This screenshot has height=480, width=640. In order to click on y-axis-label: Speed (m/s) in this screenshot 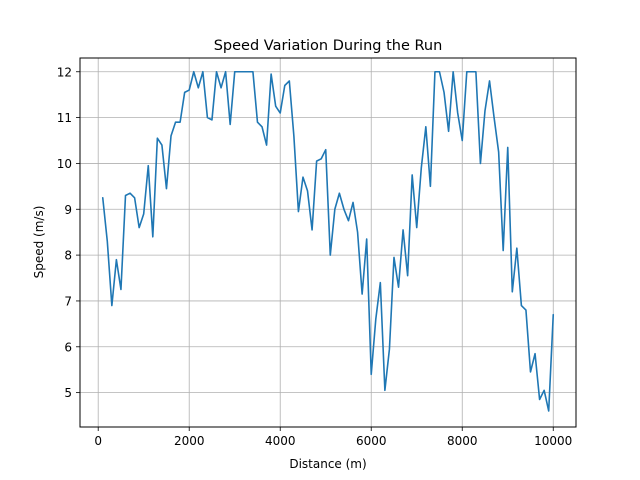, I will do `click(39, 242)`.